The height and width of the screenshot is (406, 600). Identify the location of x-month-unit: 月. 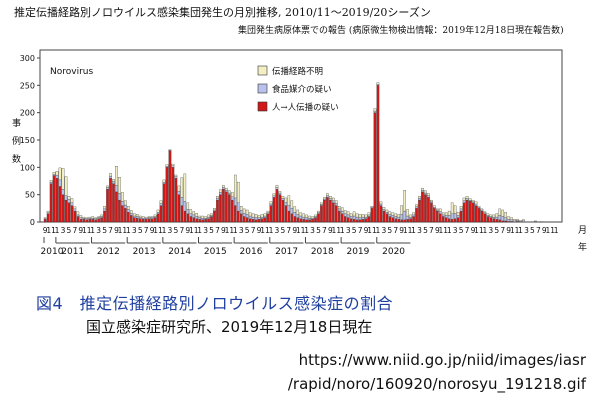
(582, 230).